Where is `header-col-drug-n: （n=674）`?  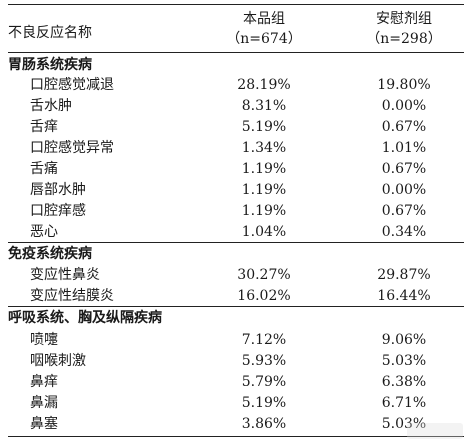
header-col-drug-n: （n=674） is located at coordinates (264, 39).